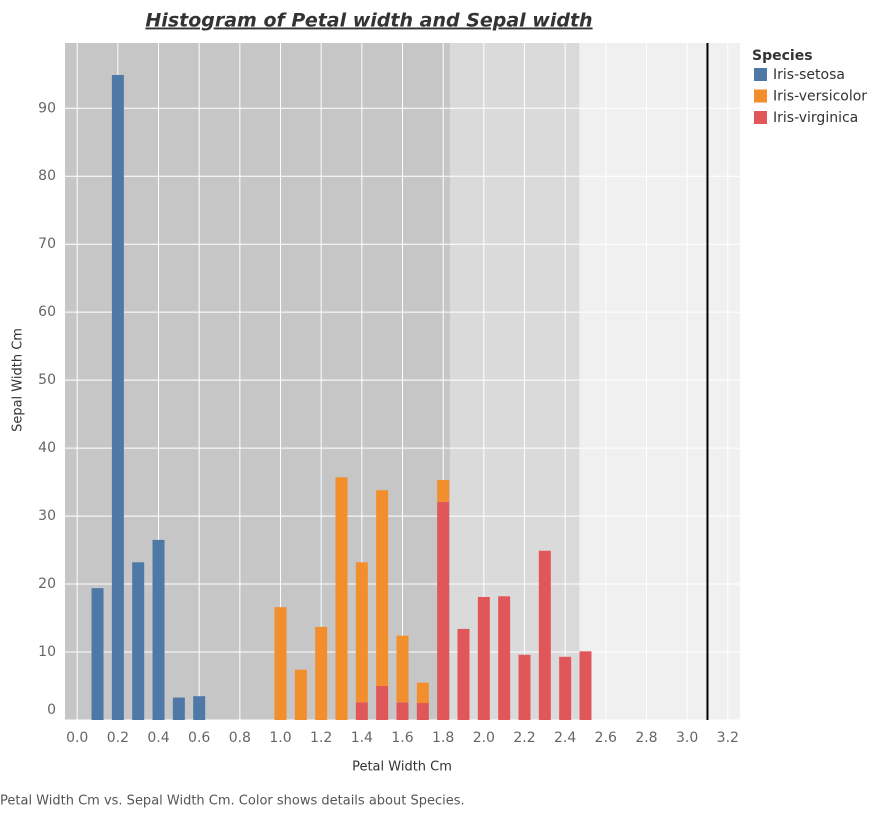 The height and width of the screenshot is (816, 891). What do you see at coordinates (820, 97) in the screenshot?
I see `legend-item: Iris-versicolor` at bounding box center [820, 97].